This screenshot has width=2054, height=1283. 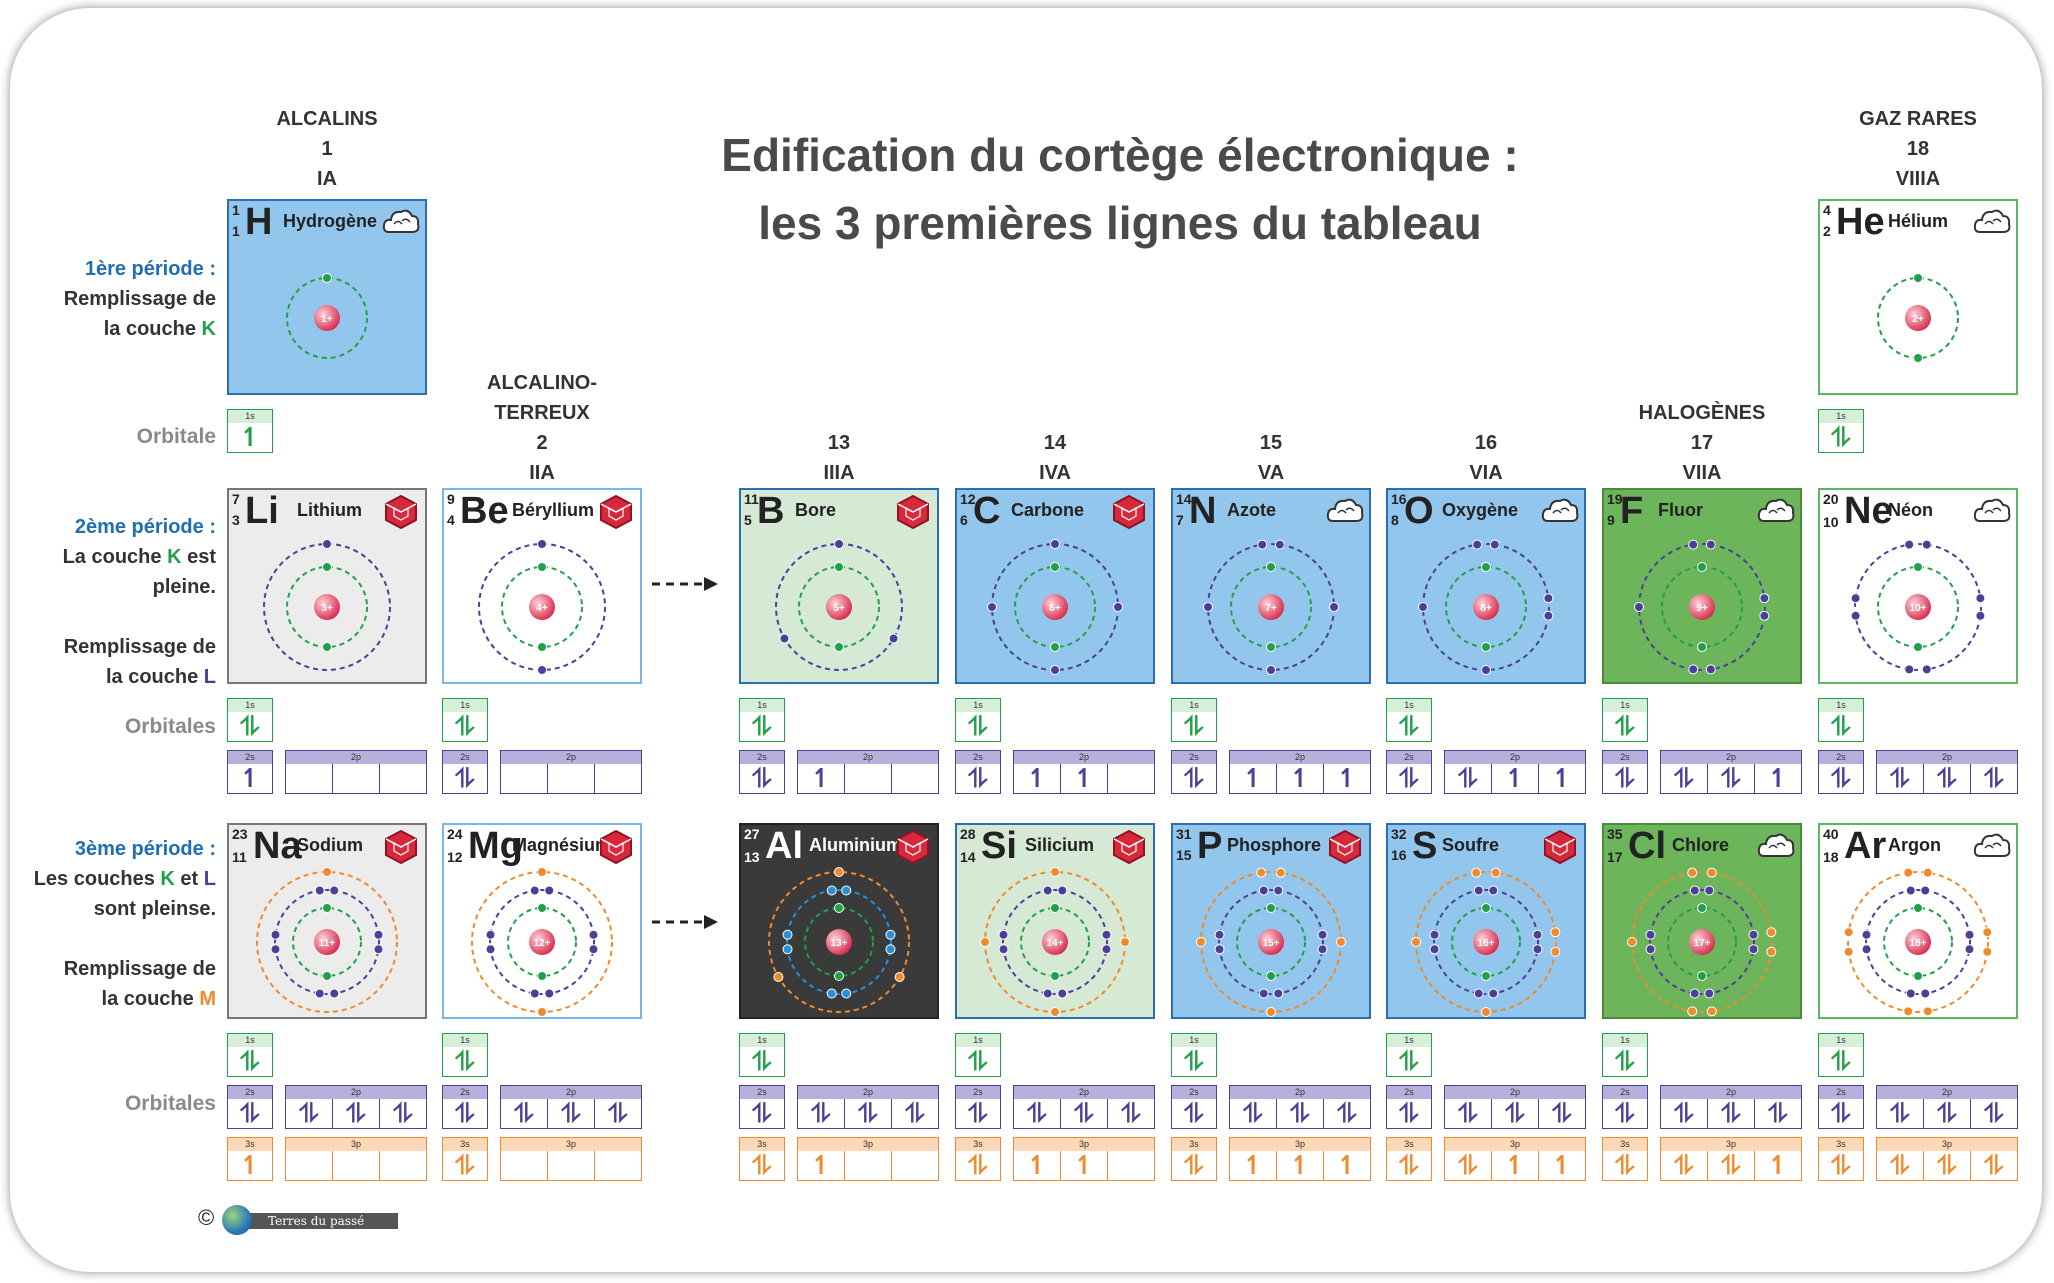 What do you see at coordinates (1777, 778) in the screenshot?
I see `orbital-box: ↿` at bounding box center [1777, 778].